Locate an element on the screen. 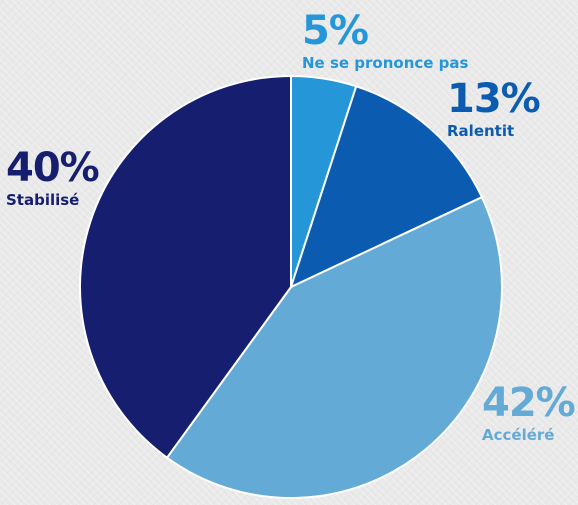 The width and height of the screenshot is (578, 505). slice-percent-accelere: 42% is located at coordinates (529, 403).